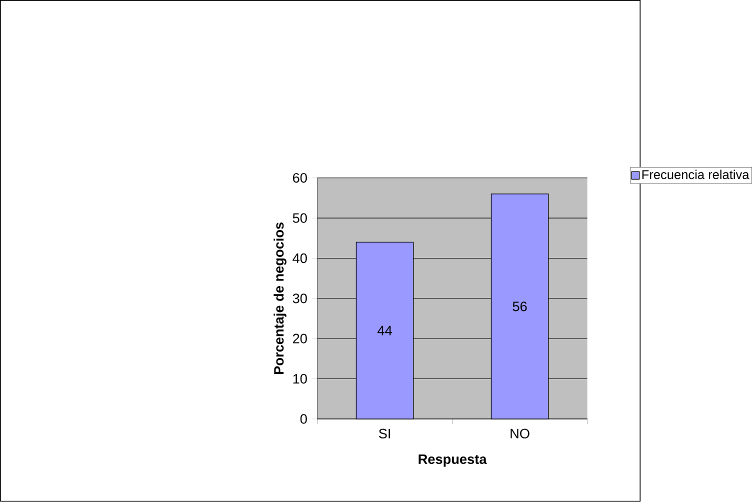  What do you see at coordinates (299, 259) in the screenshot?
I see `y-tick-label: 40` at bounding box center [299, 259].